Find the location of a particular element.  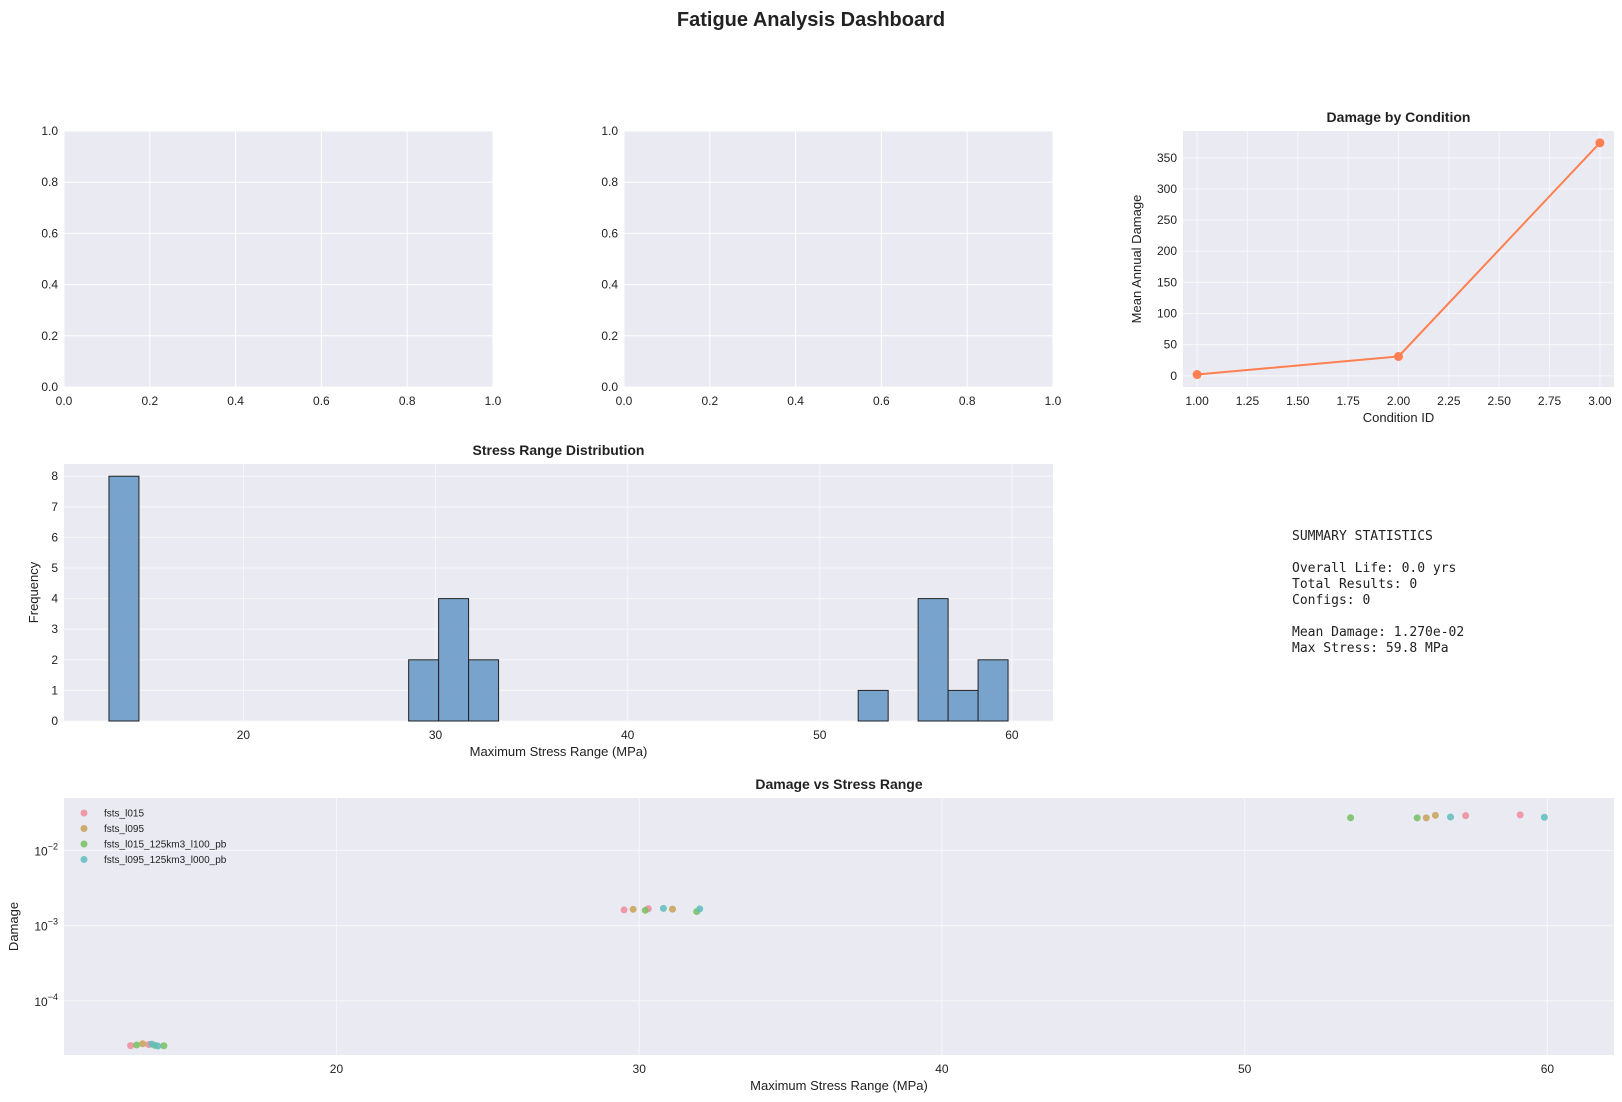

condition-x-tick-label: 3.00 is located at coordinates (1600, 401).